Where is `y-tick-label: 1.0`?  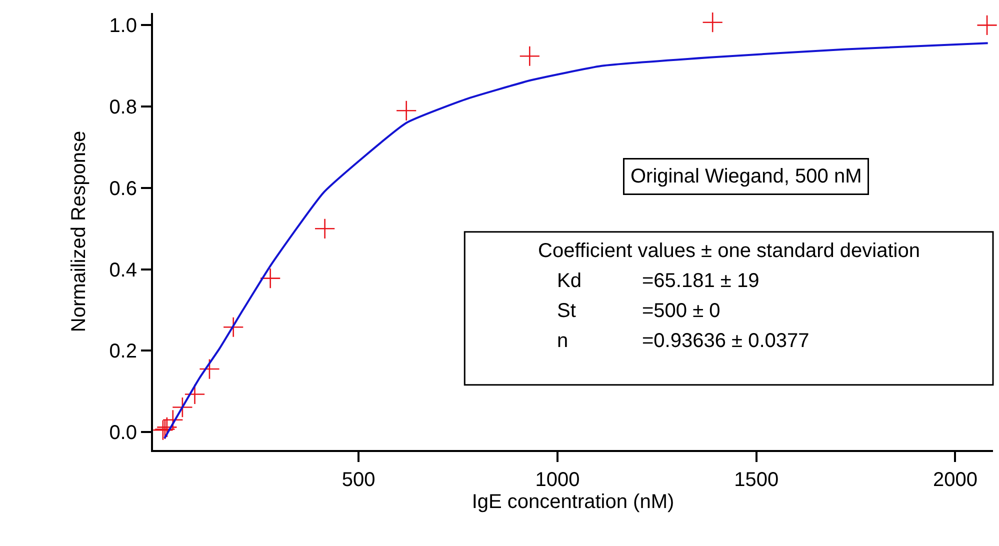 y-tick-label: 1.0 is located at coordinates (123, 26).